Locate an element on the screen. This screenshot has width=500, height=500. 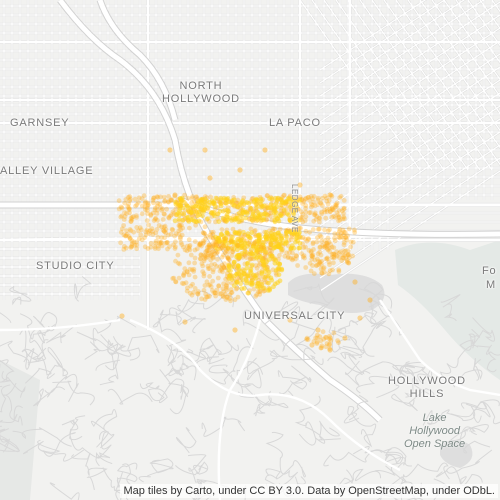
park-area-west is located at coordinates (20, 430).